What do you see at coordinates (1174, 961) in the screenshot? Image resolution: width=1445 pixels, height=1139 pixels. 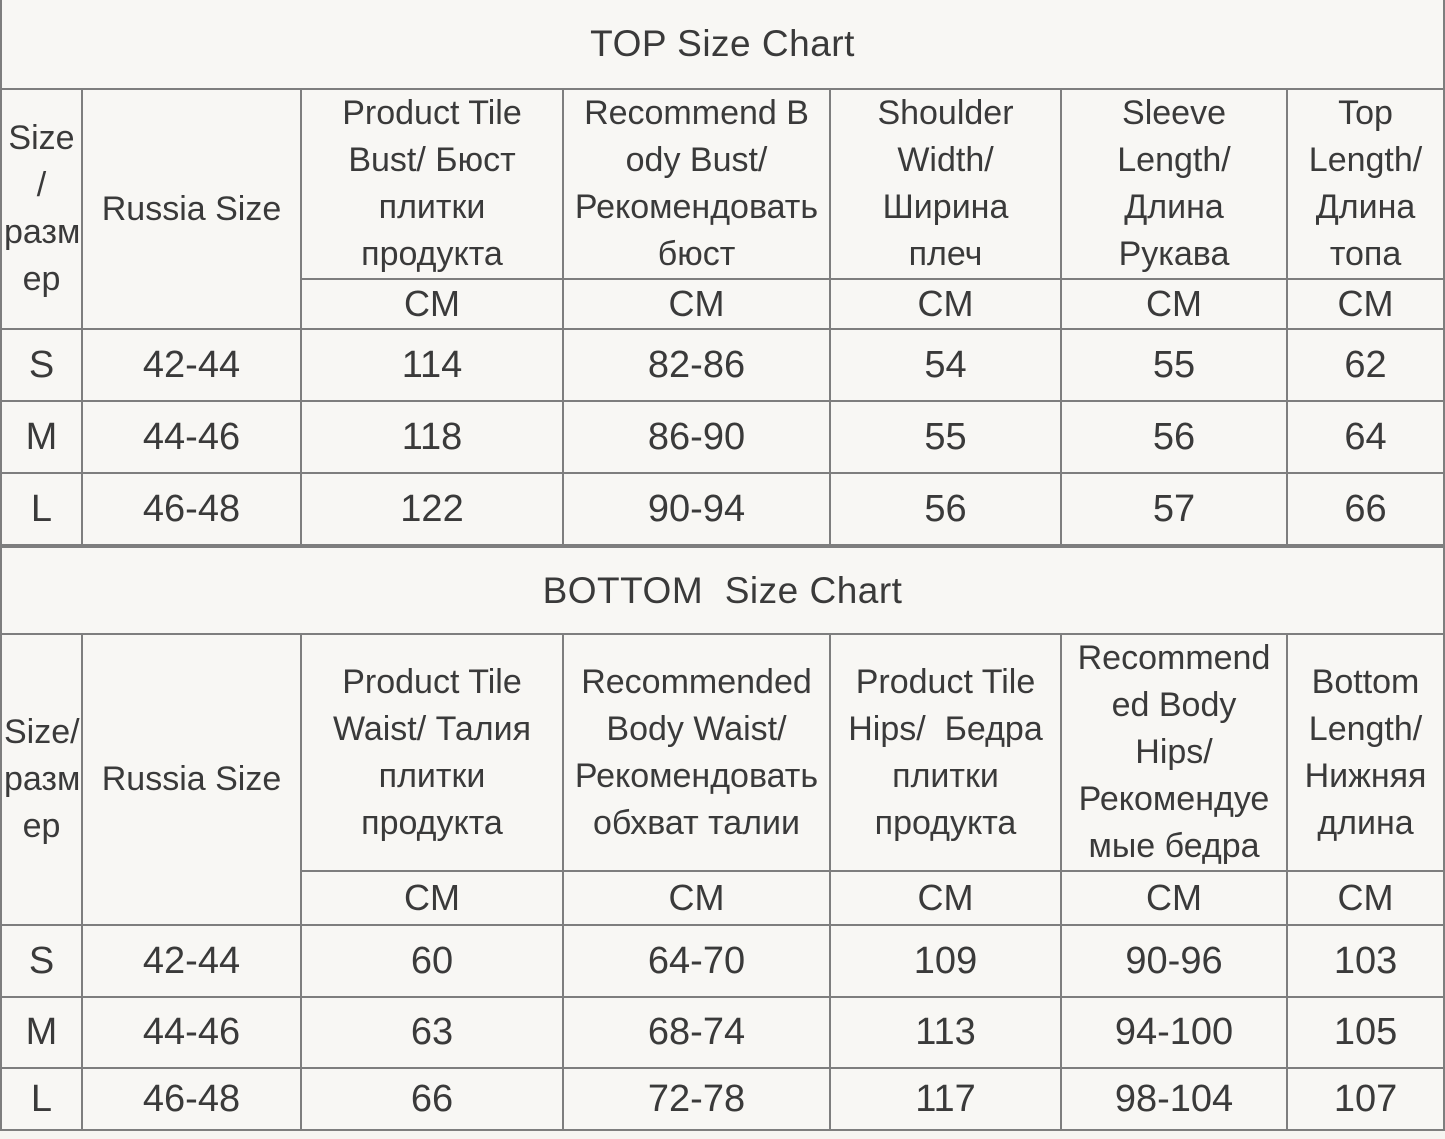 I see `value-cell: 90-96` at bounding box center [1174, 961].